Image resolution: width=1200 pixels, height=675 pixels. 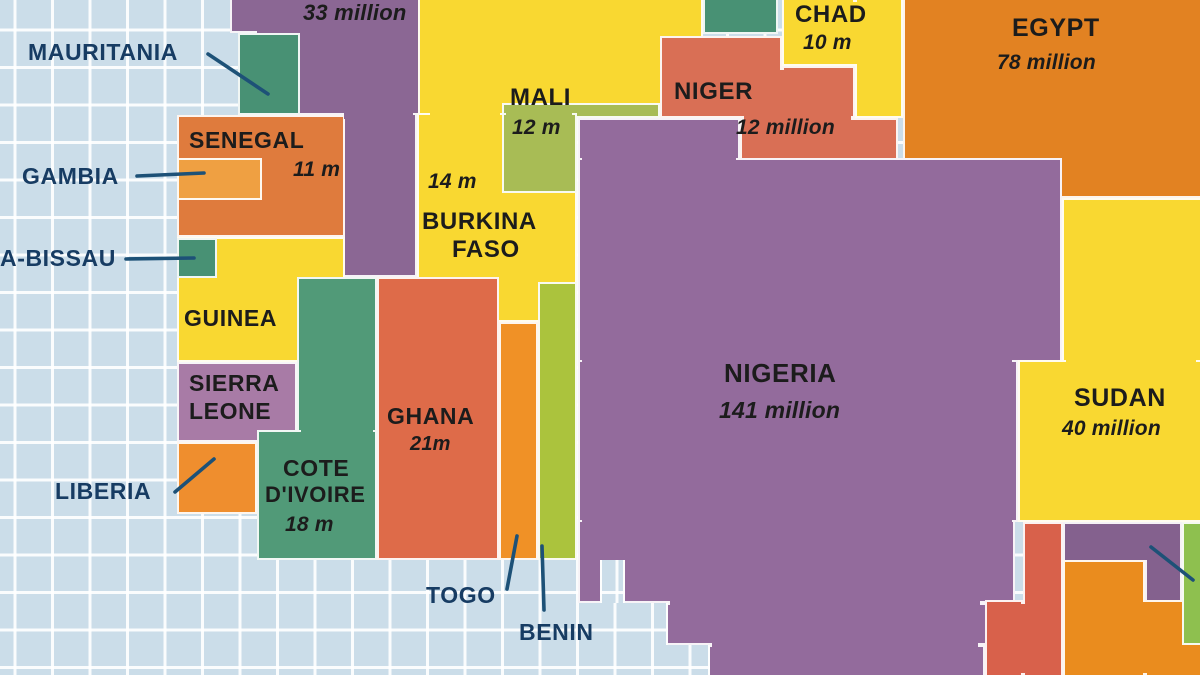 What do you see at coordinates (780, 410) in the screenshot?
I see `nigeria-value: 141 million` at bounding box center [780, 410].